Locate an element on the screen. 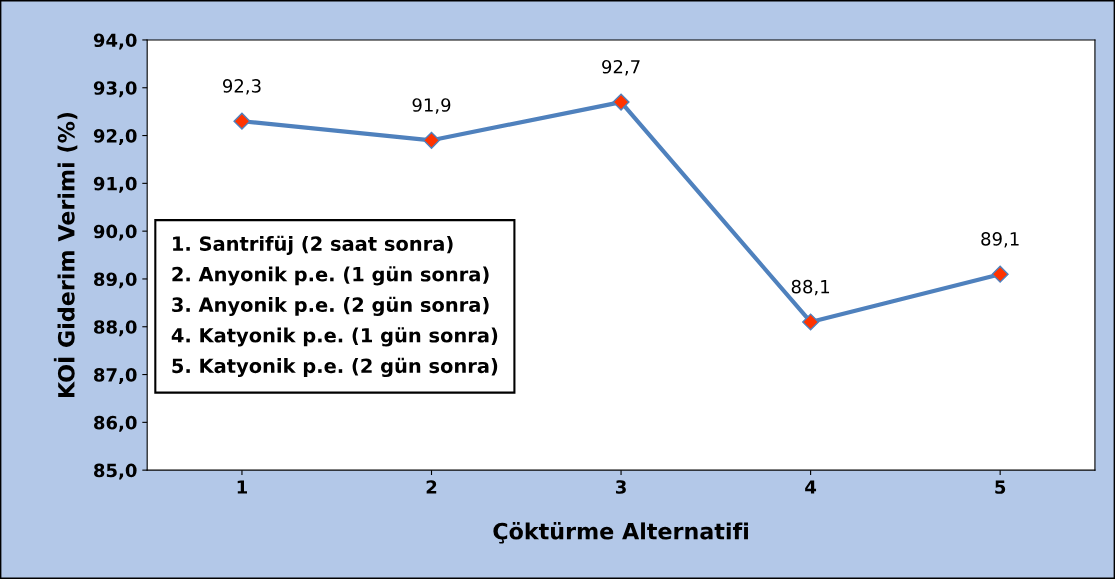 This screenshot has width=1115, height=579. annotation: 4. Katyonik p.e. (1 gün sonra) is located at coordinates (334, 337).